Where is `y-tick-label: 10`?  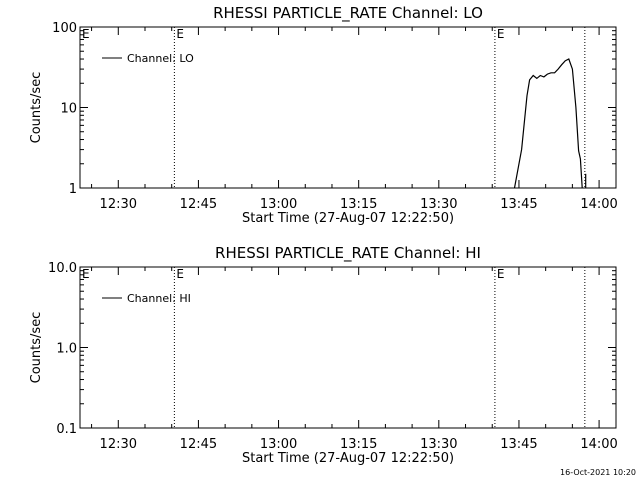
y-tick-label: 10 is located at coordinates (68, 109).